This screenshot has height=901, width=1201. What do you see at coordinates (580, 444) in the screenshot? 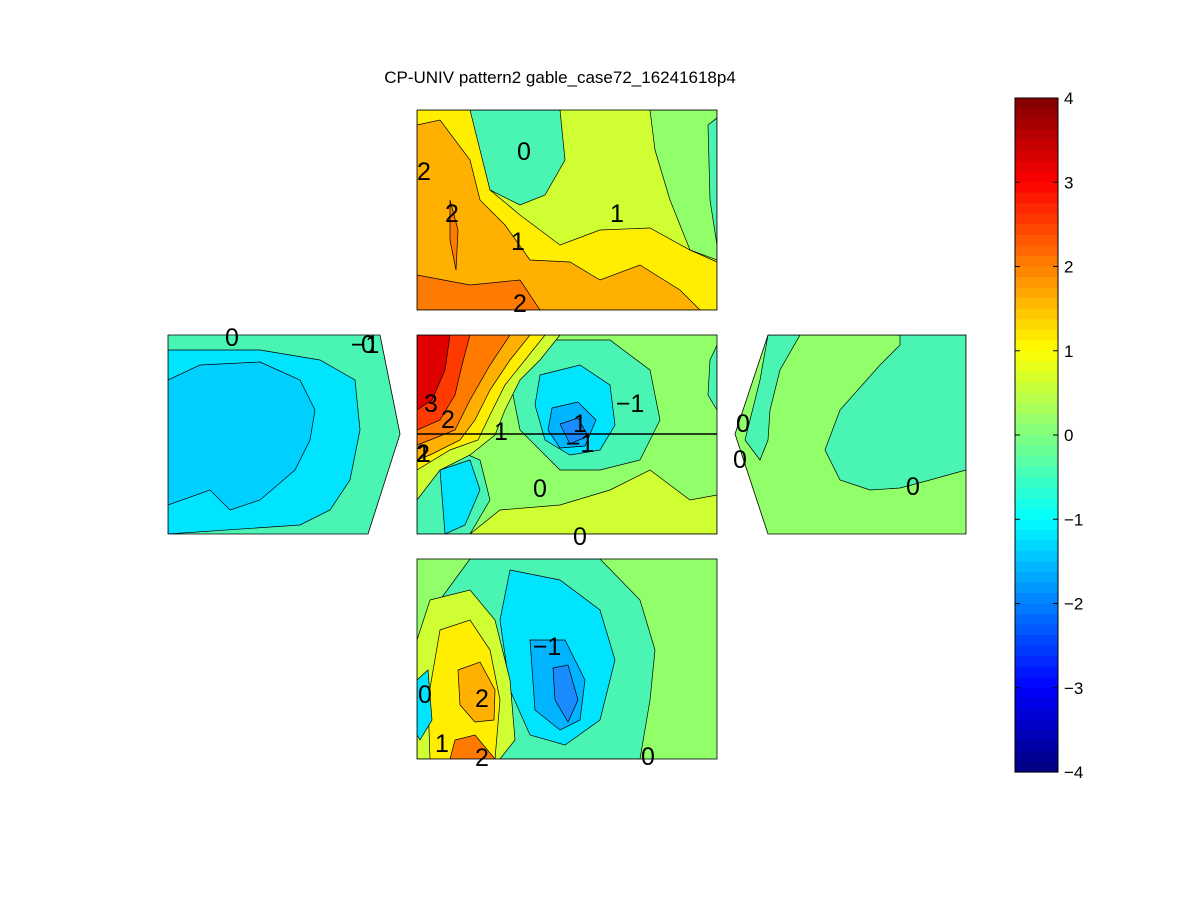
I see `contour-label-center-5: −1` at bounding box center [580, 444].